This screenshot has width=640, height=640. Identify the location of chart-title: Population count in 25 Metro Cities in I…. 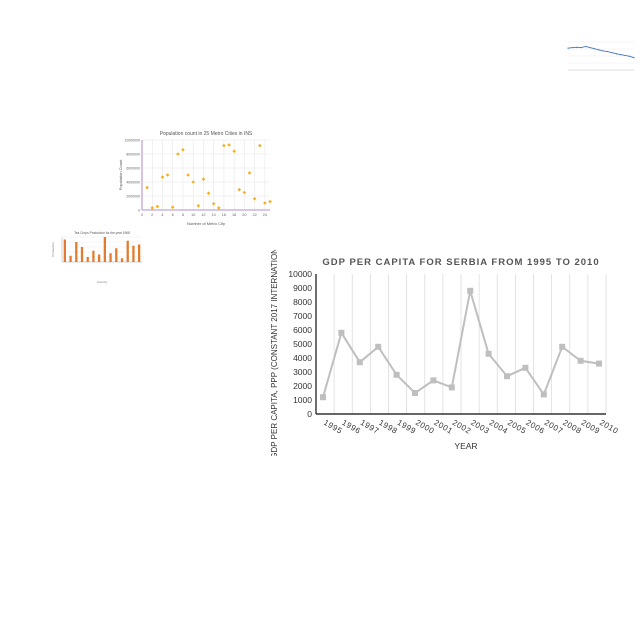
(206, 134).